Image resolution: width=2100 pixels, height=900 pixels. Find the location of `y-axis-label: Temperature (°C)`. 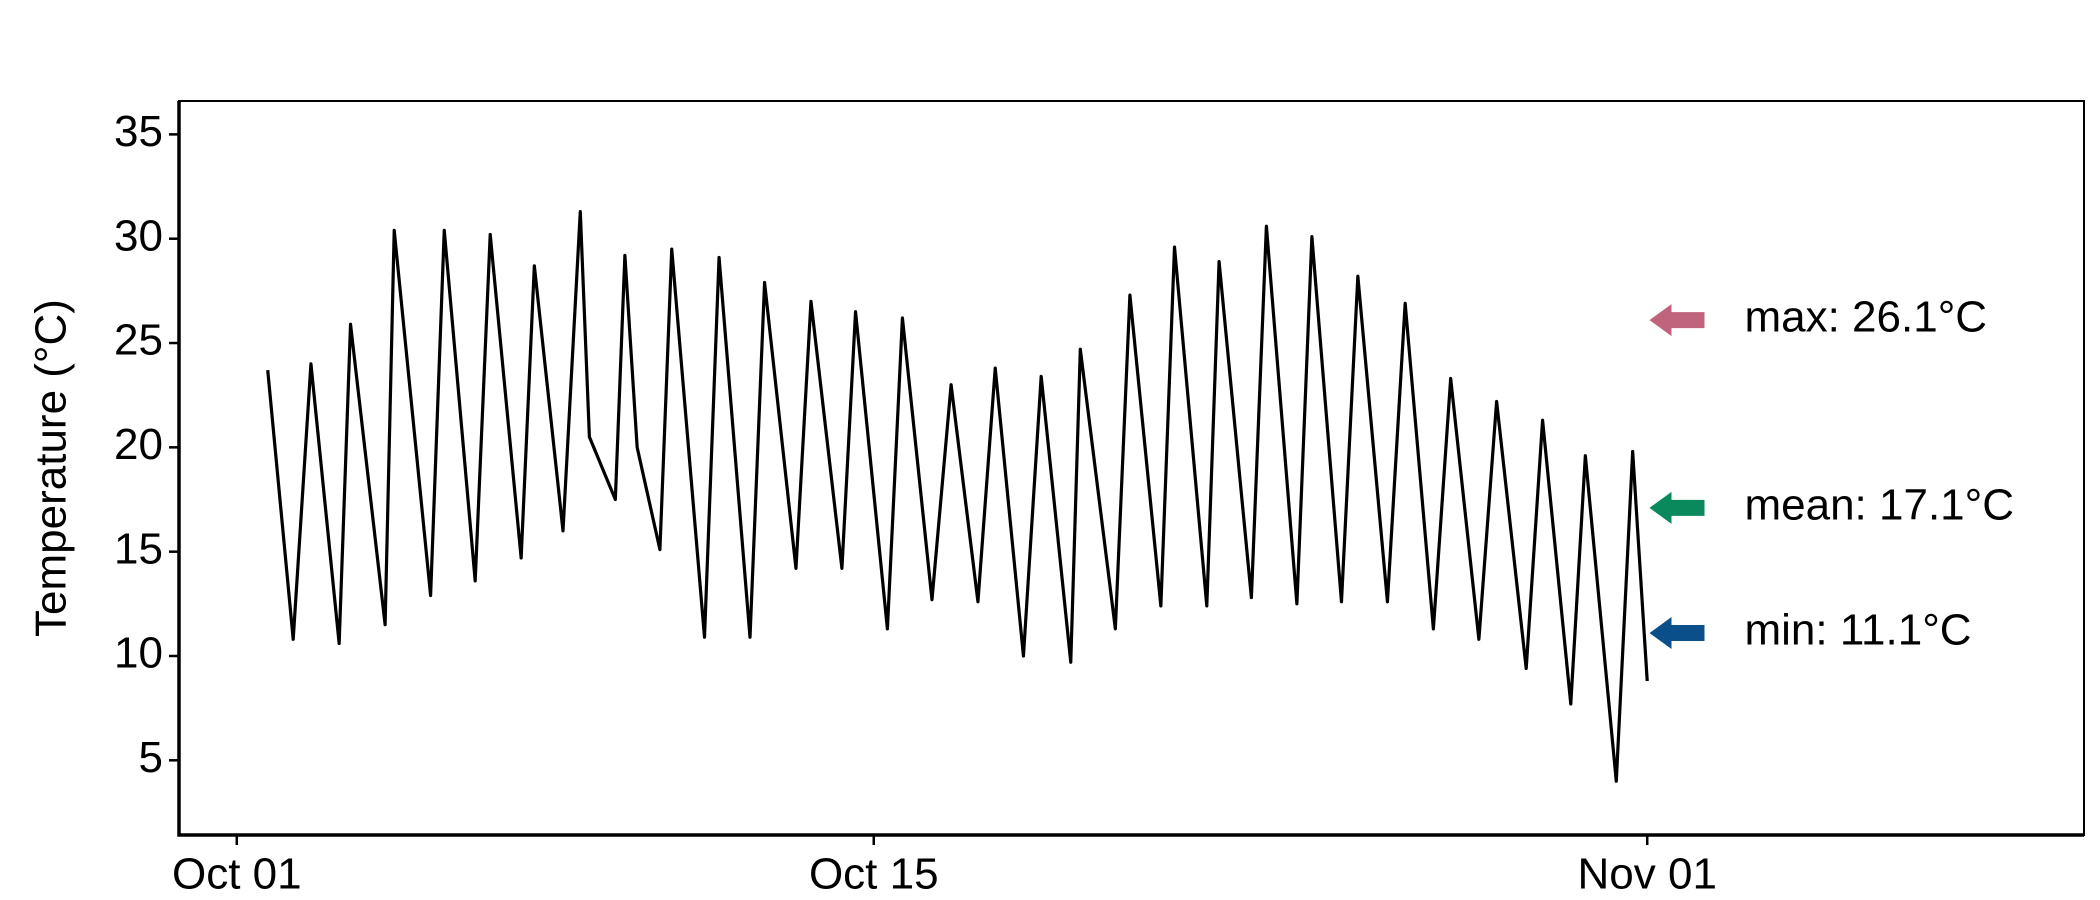

y-axis-label: Temperature (°C) is located at coordinates (51, 468).